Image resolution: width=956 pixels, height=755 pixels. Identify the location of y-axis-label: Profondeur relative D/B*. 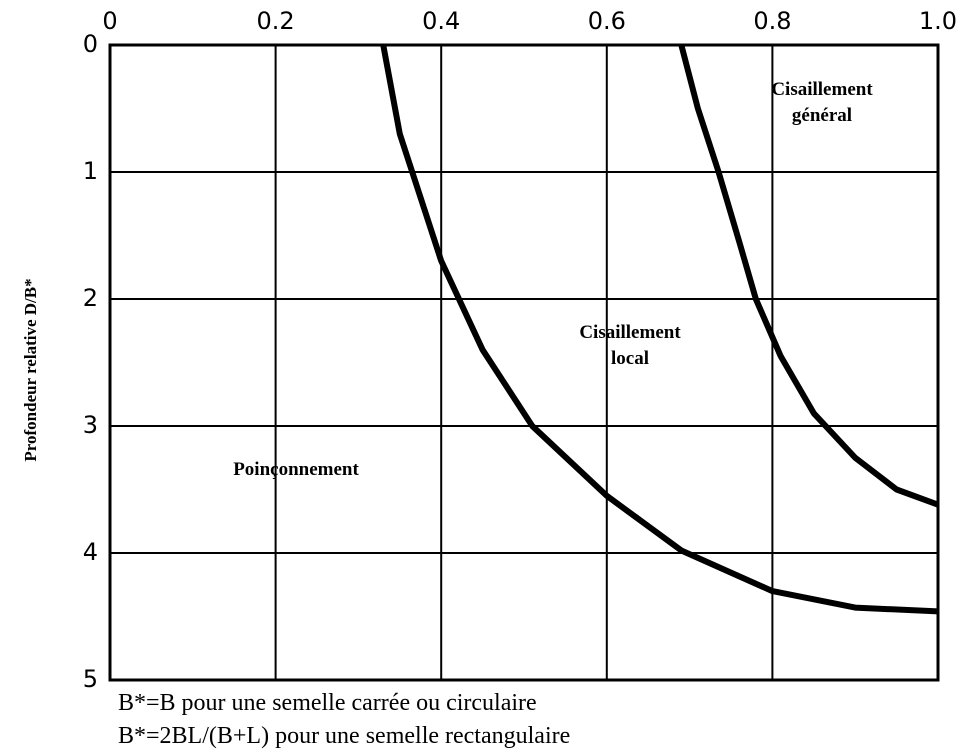
(30, 369).